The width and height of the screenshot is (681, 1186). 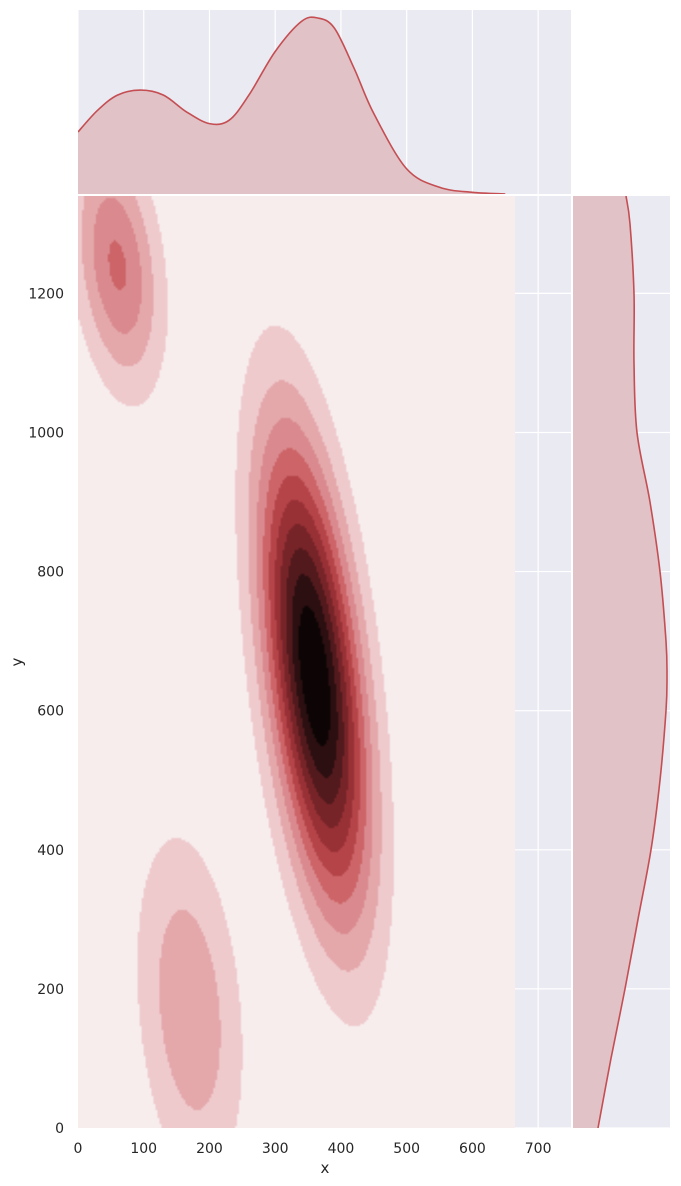 I want to click on x-tick-labels: 0 100 200 300 400 500 600 700, so click(x=313, y=1149).